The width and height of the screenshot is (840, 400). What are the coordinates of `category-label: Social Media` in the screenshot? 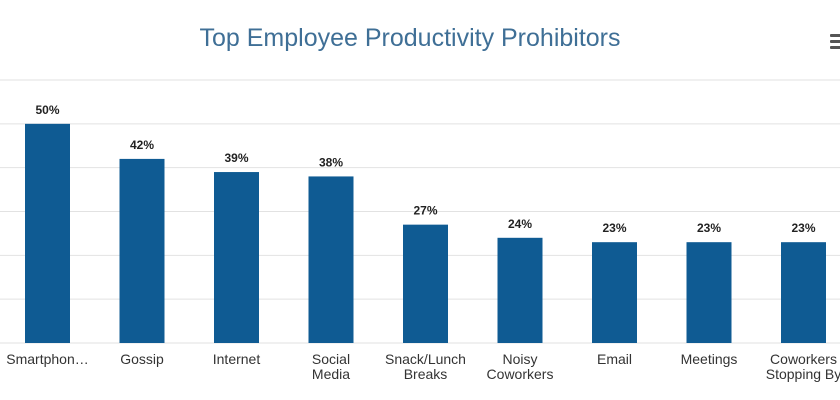 It's located at (331, 366).